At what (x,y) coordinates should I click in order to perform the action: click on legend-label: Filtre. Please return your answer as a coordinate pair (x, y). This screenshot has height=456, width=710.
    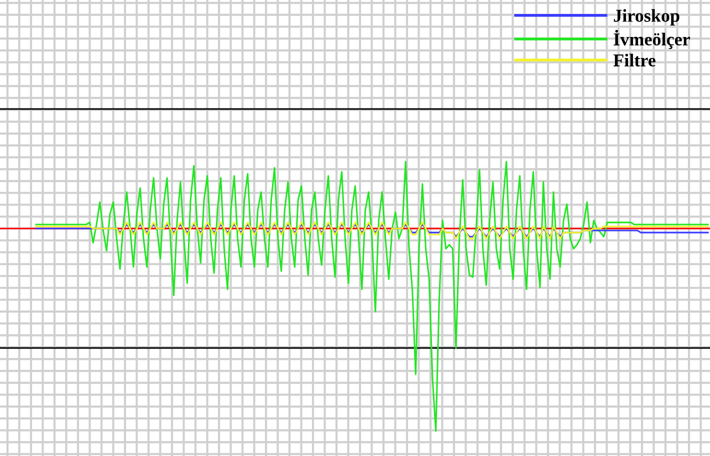
    Looking at the image, I should click on (634, 60).